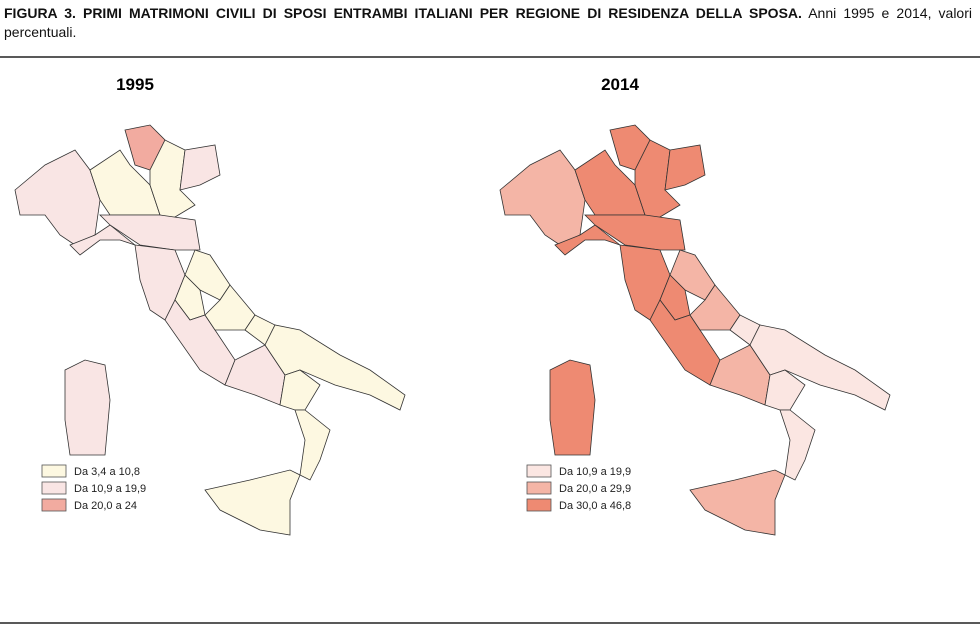 This screenshot has height=636, width=980. I want to click on legend-label: Da 20,0 a 24, so click(105, 506).